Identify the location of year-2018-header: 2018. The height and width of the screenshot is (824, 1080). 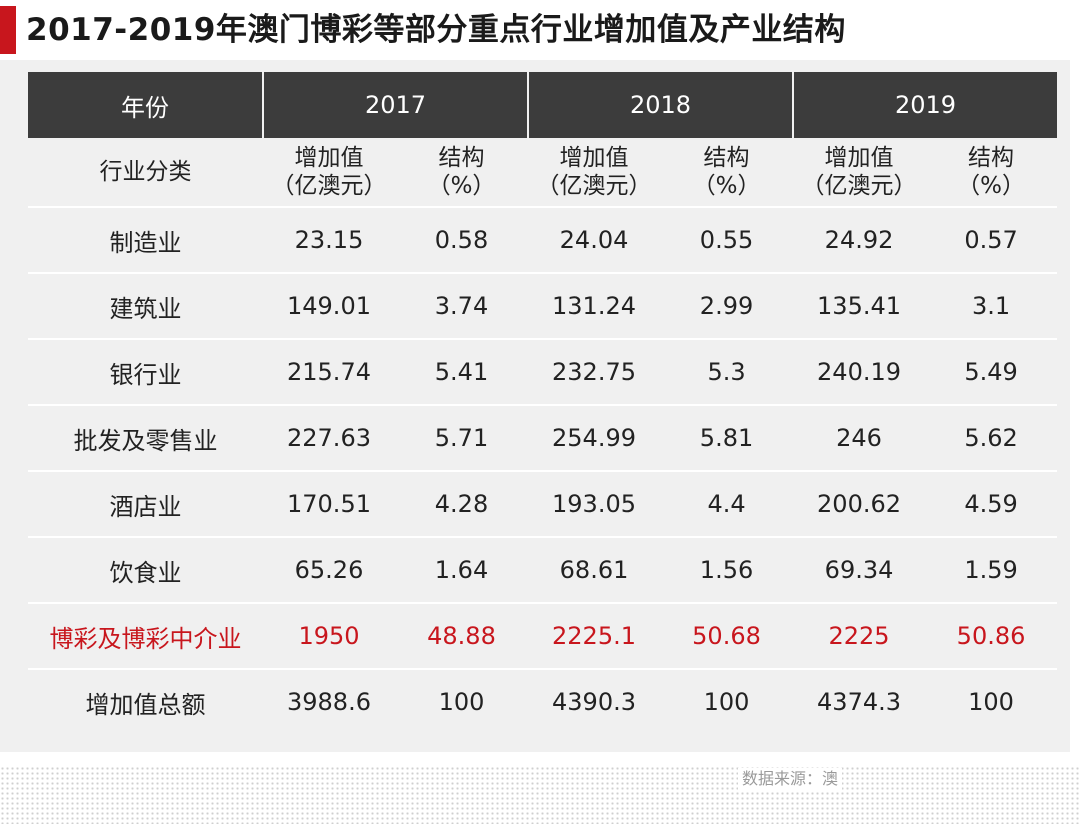
(661, 105).